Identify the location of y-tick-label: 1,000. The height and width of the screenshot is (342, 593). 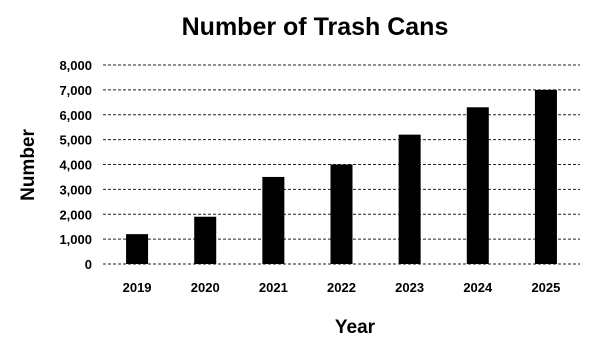
(75, 239).